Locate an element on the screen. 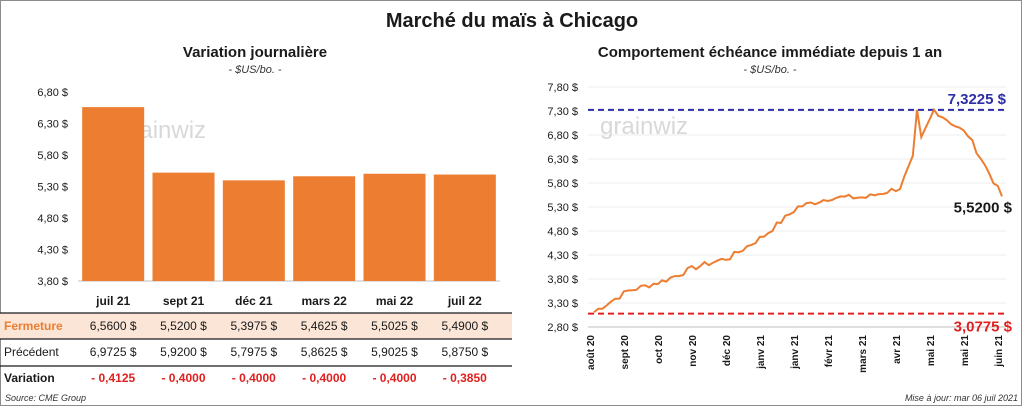 This screenshot has width=1024, height=408. table-cell-prev: 5,9200 $ is located at coordinates (183, 352).